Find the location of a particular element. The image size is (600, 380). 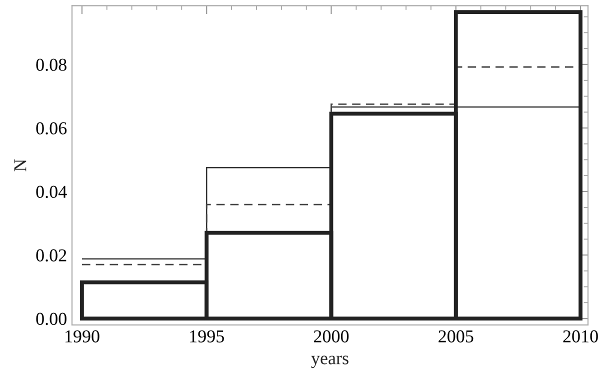

y-tick-label: 0.08 is located at coordinates (51, 64).